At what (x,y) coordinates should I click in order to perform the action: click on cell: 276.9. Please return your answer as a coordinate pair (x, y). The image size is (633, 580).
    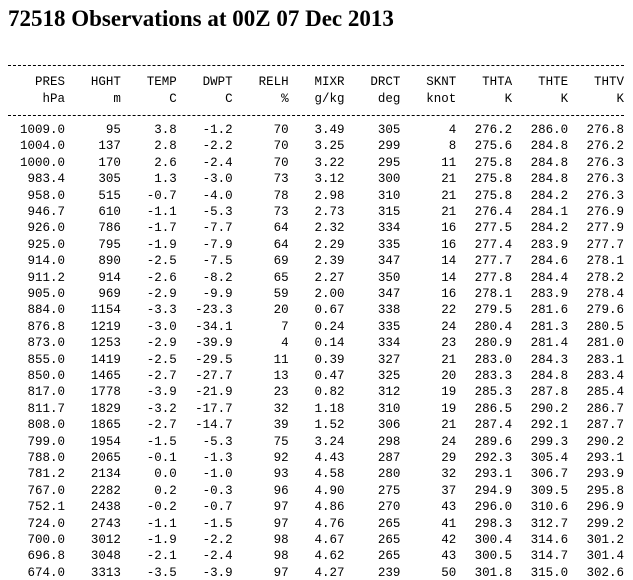
    Looking at the image, I should click on (605, 212).